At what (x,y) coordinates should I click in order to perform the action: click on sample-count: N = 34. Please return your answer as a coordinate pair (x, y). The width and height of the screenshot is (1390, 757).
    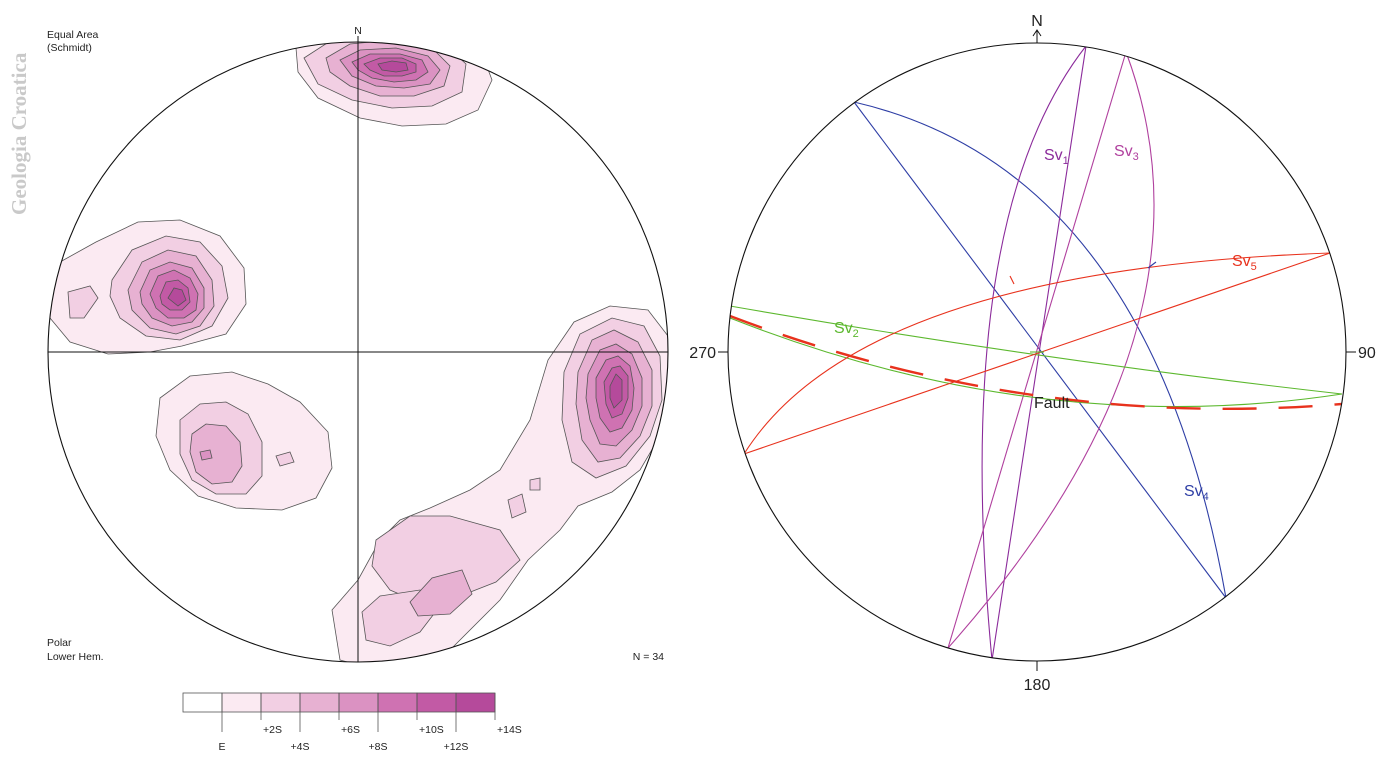
    Looking at the image, I should click on (648, 657).